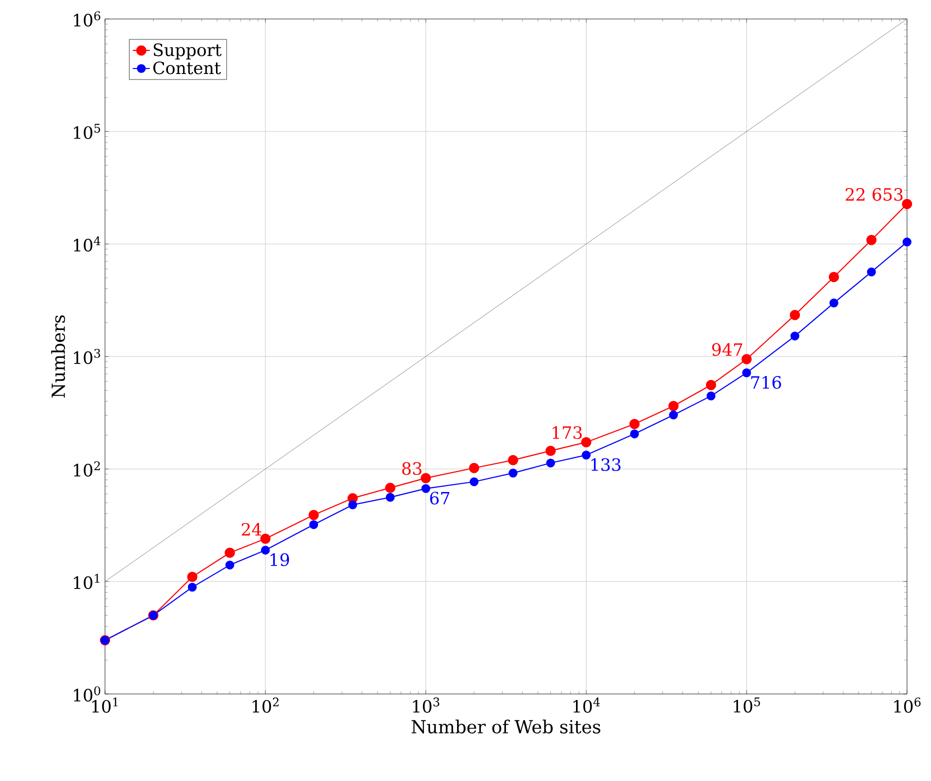  What do you see at coordinates (426, 705) in the screenshot?
I see `x-tick-label: 10$^{3}$` at bounding box center [426, 705].